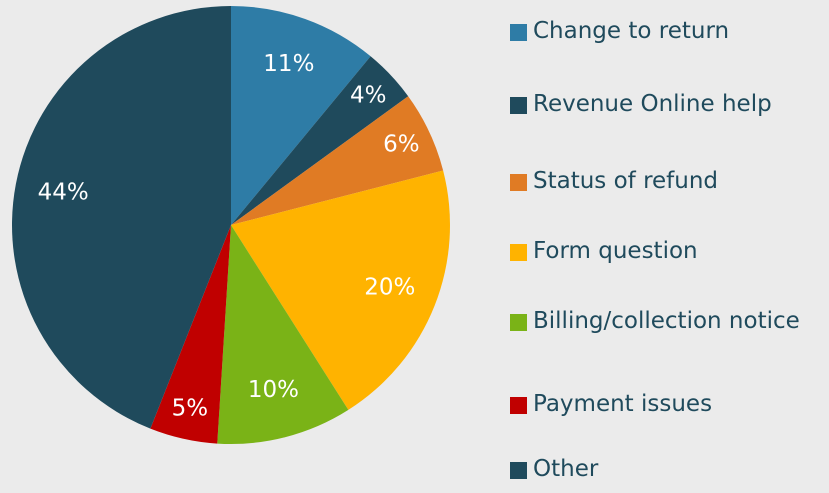  I want to click on legend-item: Other, so click(667, 469).